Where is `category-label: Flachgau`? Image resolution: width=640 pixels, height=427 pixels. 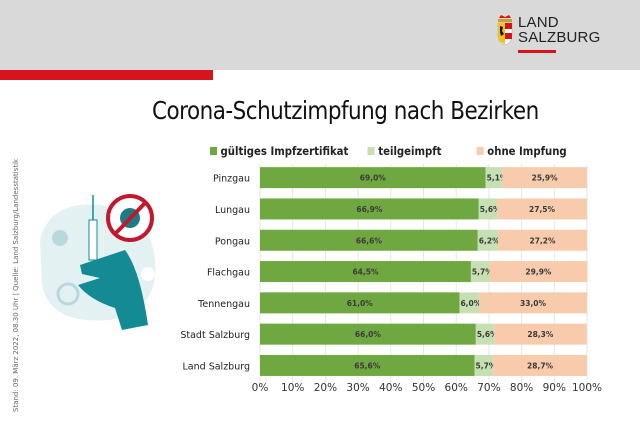
category-label: Flachgau is located at coordinates (228, 273).